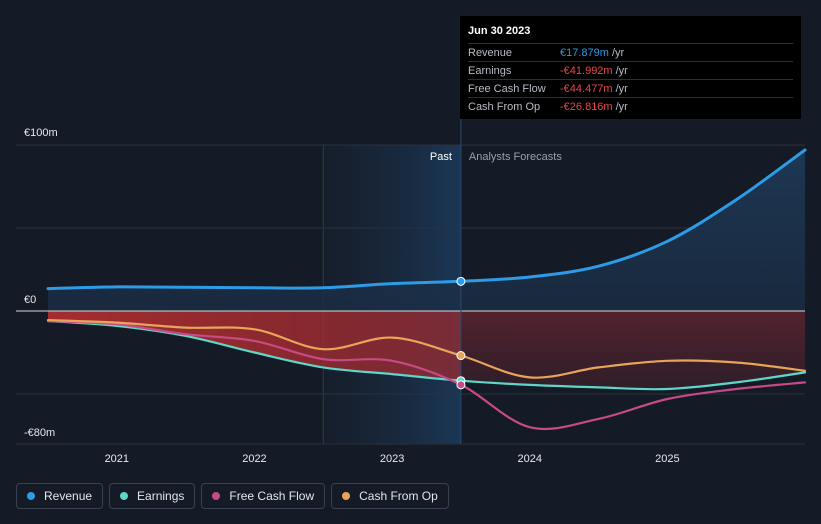 This screenshot has width=821, height=524. What do you see at coordinates (68, 496) in the screenshot?
I see `legend-item-label: Revenue` at bounding box center [68, 496].